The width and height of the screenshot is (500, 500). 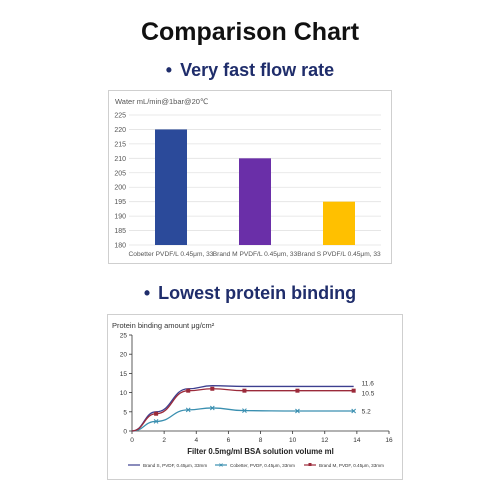 I want to click on line-x-tick-label: 6, so click(x=229, y=440).